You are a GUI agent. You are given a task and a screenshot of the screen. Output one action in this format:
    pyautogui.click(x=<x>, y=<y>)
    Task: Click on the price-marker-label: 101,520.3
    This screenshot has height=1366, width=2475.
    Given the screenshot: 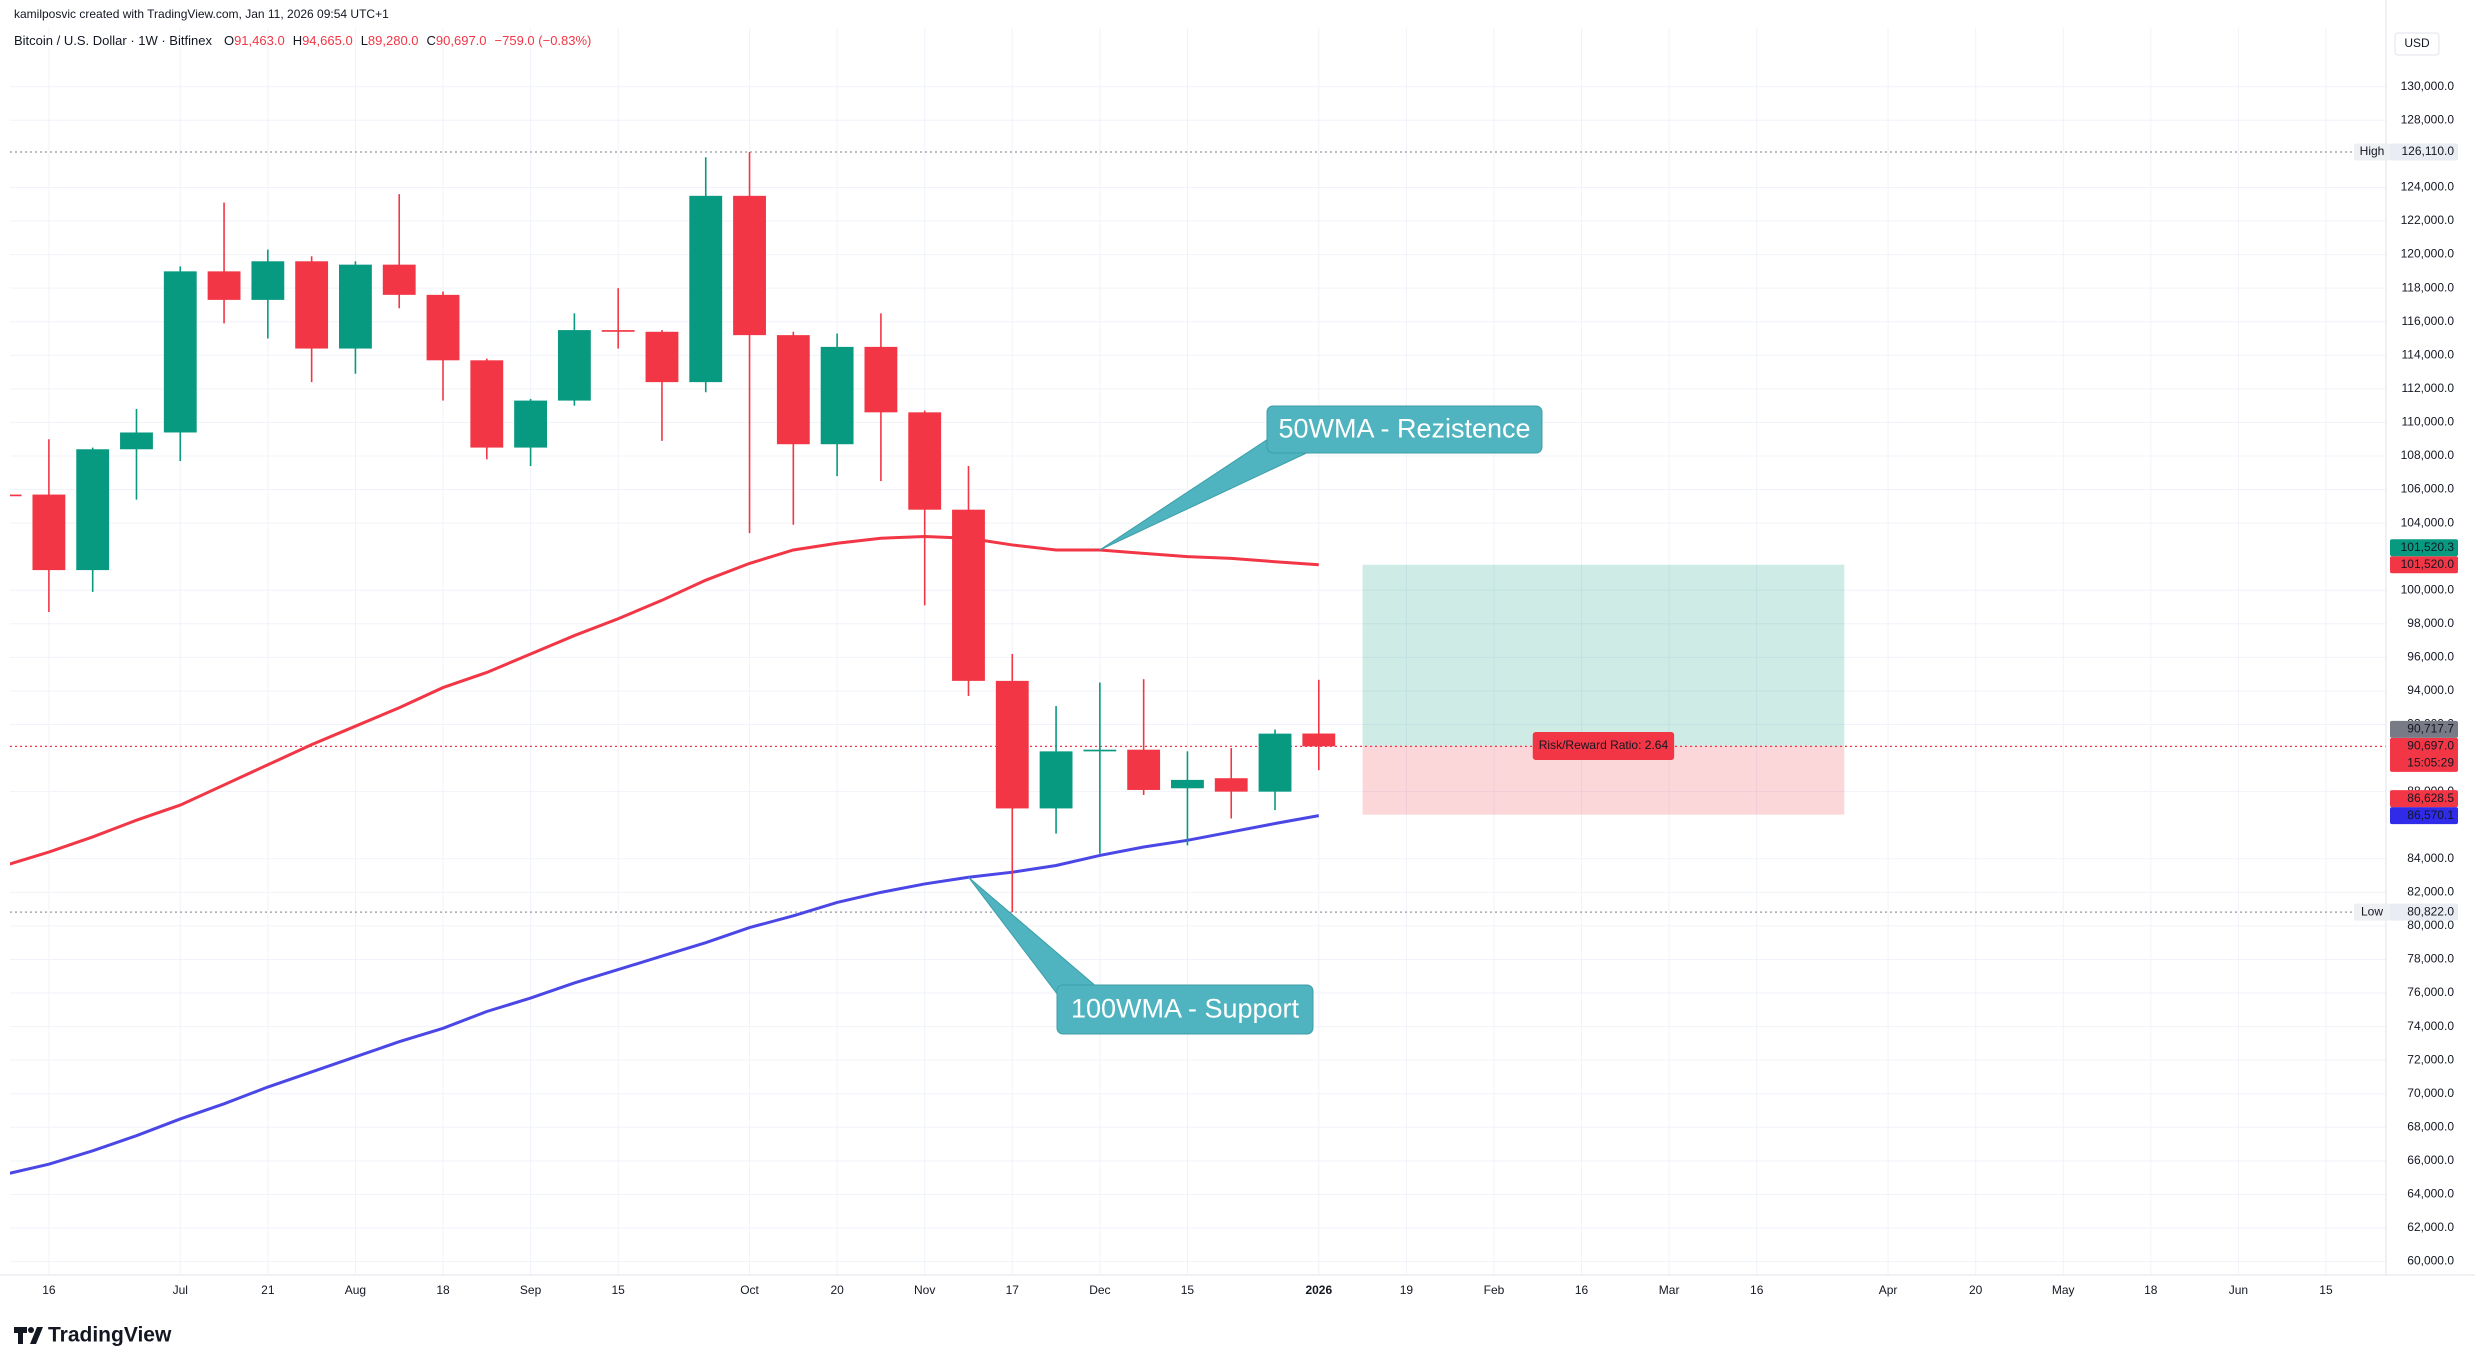 What is the action you would take?
    pyautogui.click(x=2428, y=547)
    